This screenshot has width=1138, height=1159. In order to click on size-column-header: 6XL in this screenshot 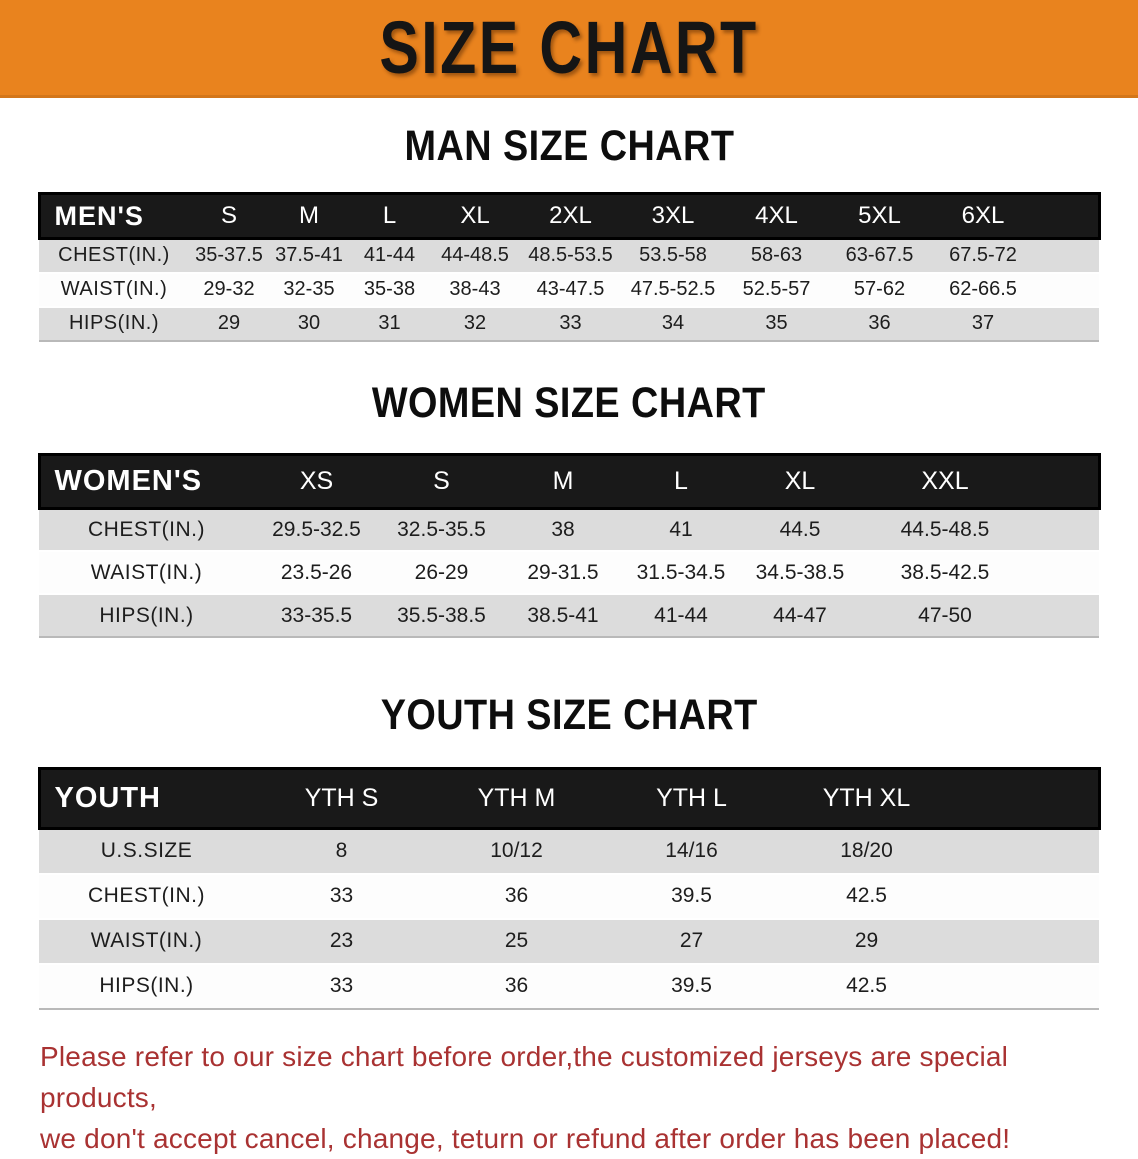, I will do `click(983, 216)`.